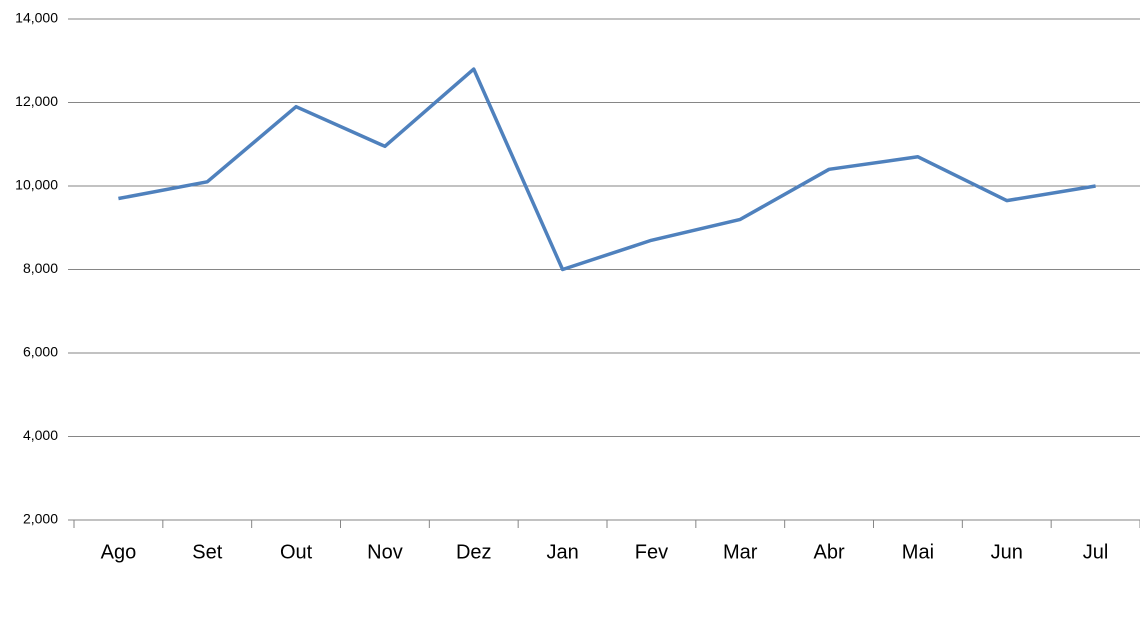 Image resolution: width=1140 pixels, height=627 pixels. Describe the element at coordinates (207, 552) in the screenshot. I see `x-tick-label: Set` at that location.